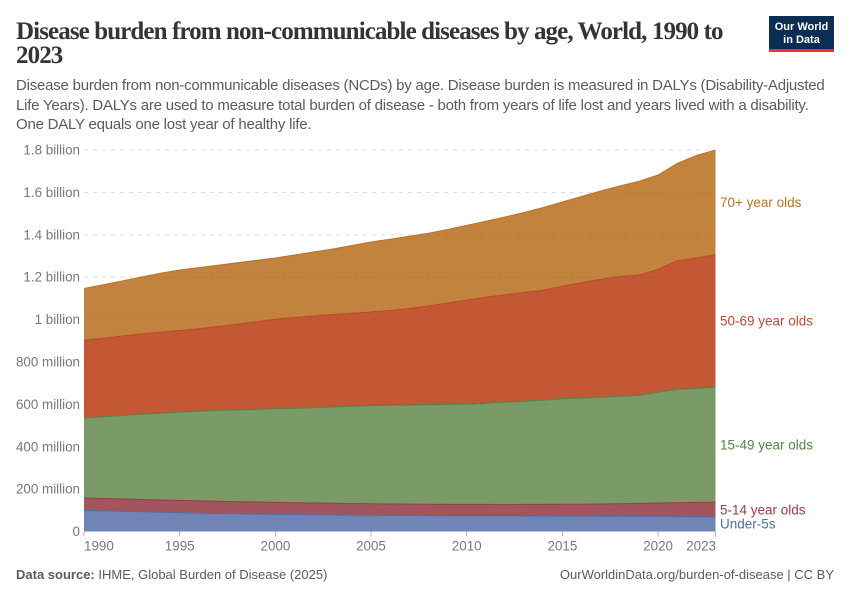 The width and height of the screenshot is (850, 600). What do you see at coordinates (51, 277) in the screenshot?
I see `svg-text: 1.2 billion` at bounding box center [51, 277].